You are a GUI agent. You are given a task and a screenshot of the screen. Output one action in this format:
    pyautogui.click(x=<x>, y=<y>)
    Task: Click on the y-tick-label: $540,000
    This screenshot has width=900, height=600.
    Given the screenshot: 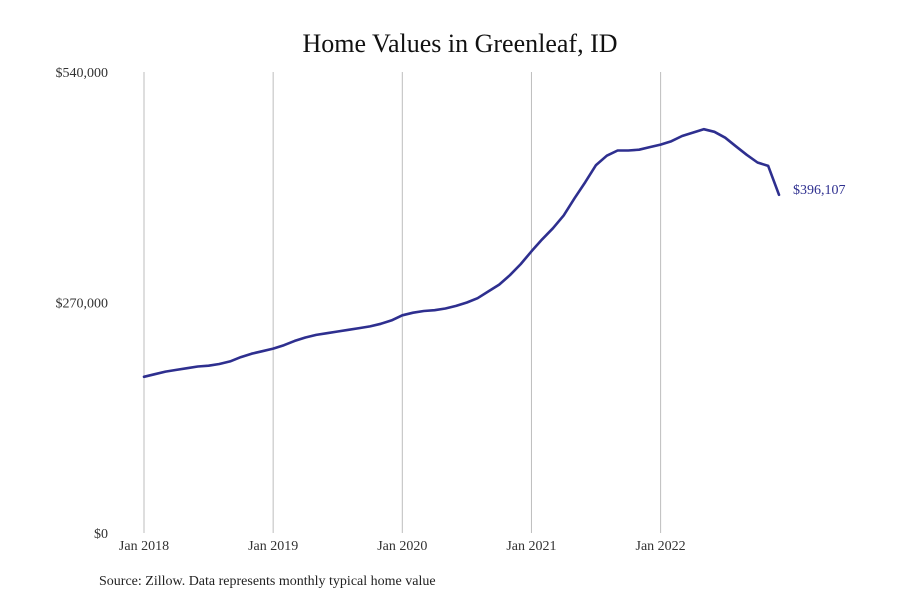 What is the action you would take?
    pyautogui.click(x=82, y=73)
    